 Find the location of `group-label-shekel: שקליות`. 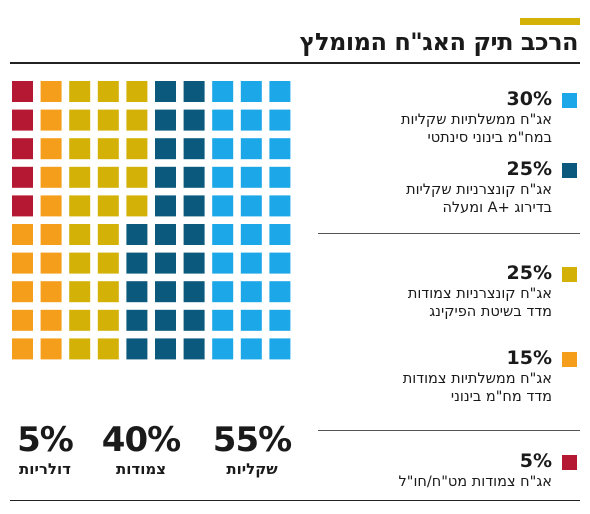

group-label-shekel: שקליות is located at coordinates (252, 469).